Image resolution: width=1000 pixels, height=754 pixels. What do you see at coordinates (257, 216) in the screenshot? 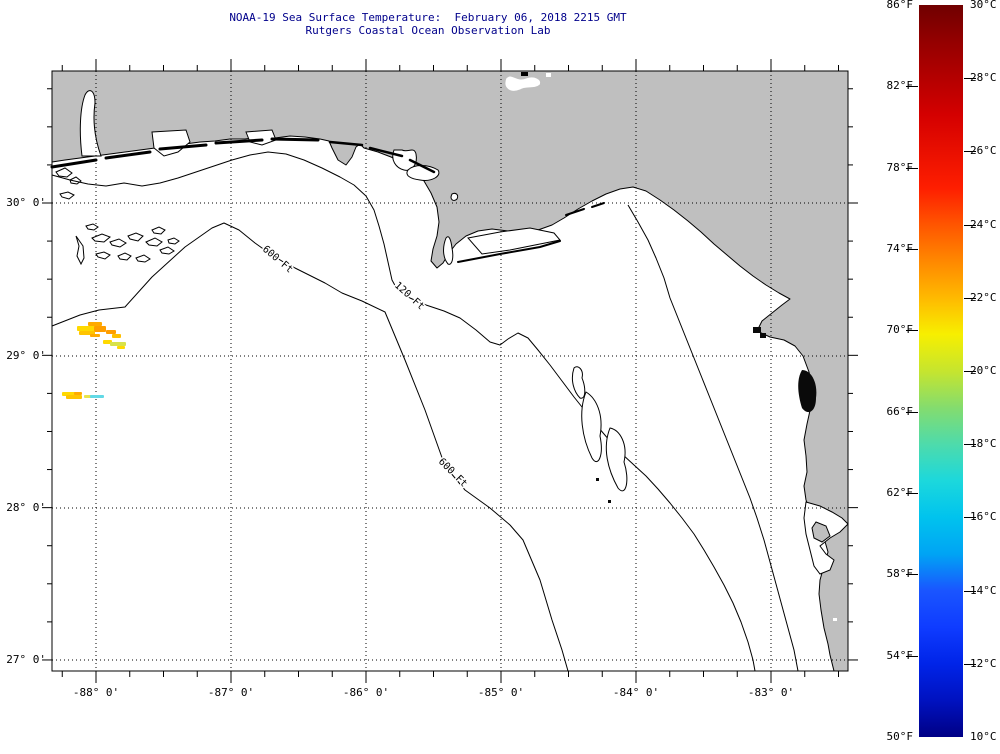
I see `delta-marsh` at bounding box center [257, 216].